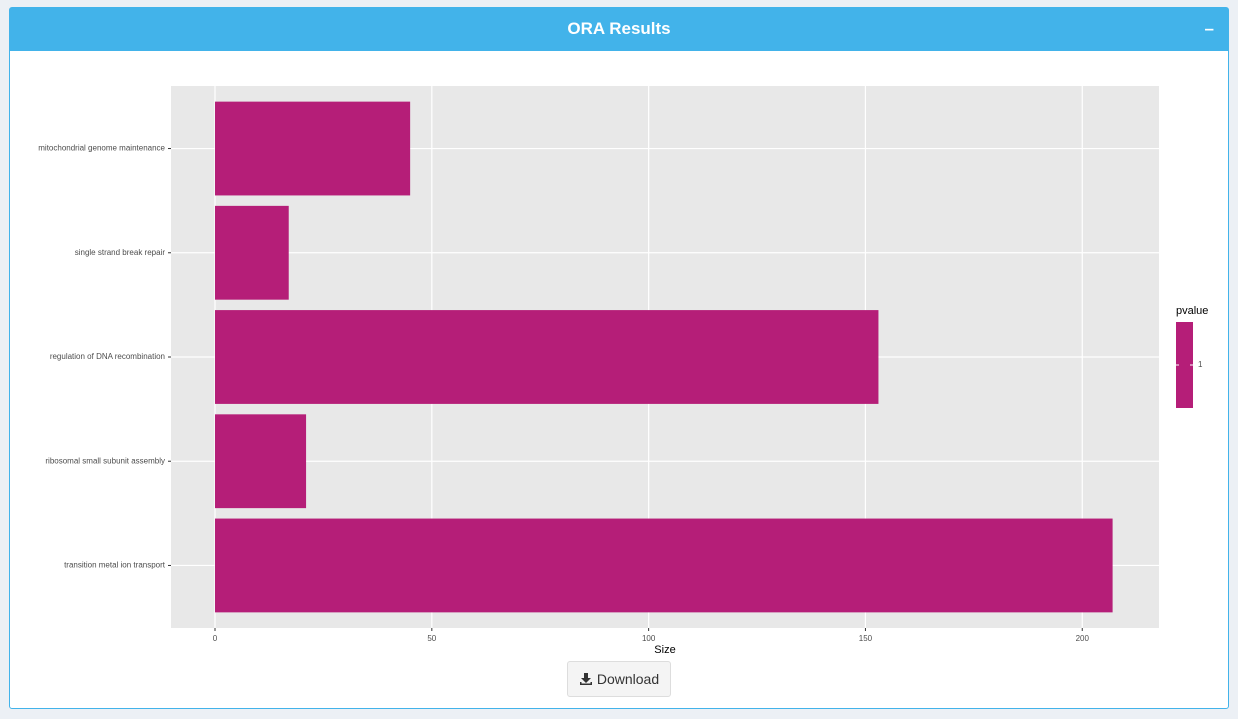 This screenshot has height=719, width=1238. What do you see at coordinates (215, 638) in the screenshot?
I see `x-tick-label: 0` at bounding box center [215, 638].